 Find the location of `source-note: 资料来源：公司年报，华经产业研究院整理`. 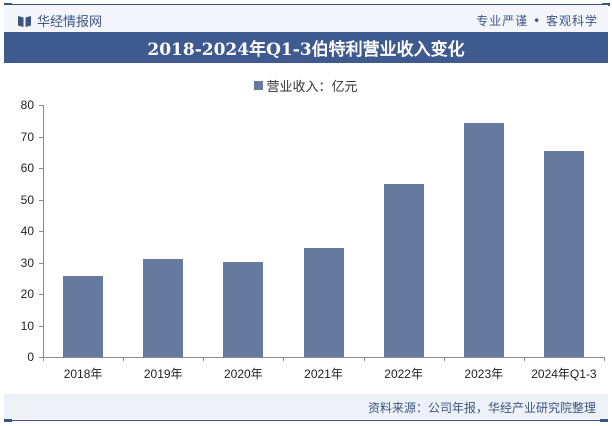

source-note: 资料来源：公司年报，华经产业研究院整理 is located at coordinates (481, 408).